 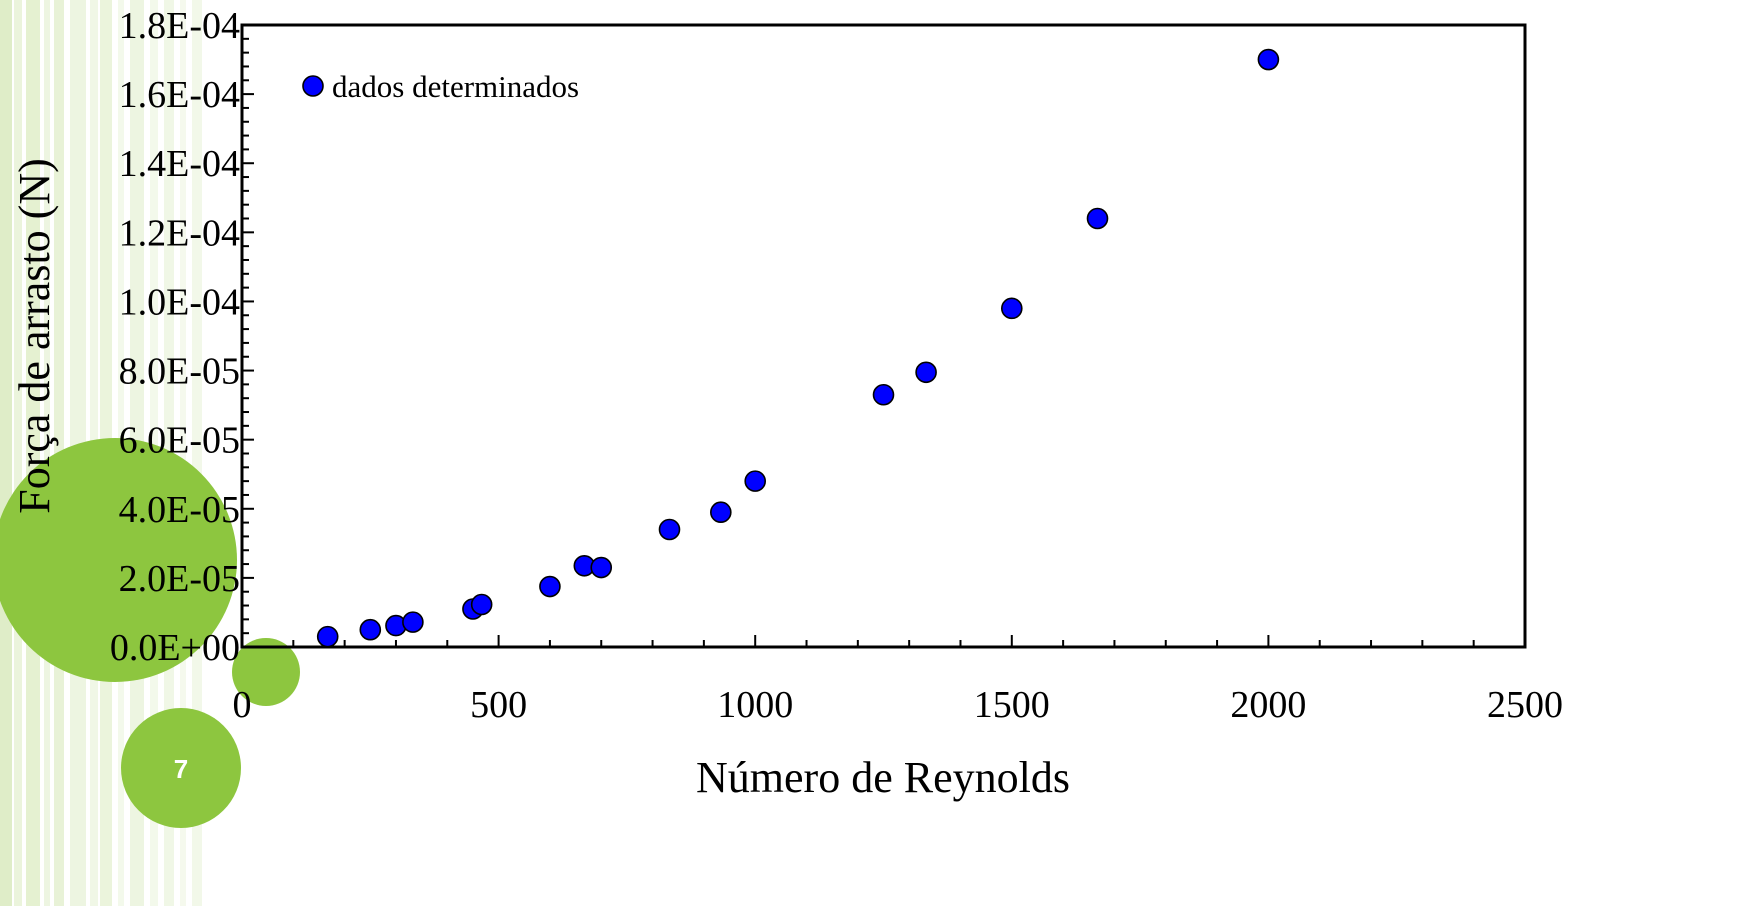 I want to click on page-number-badge: 7, so click(x=181, y=768).